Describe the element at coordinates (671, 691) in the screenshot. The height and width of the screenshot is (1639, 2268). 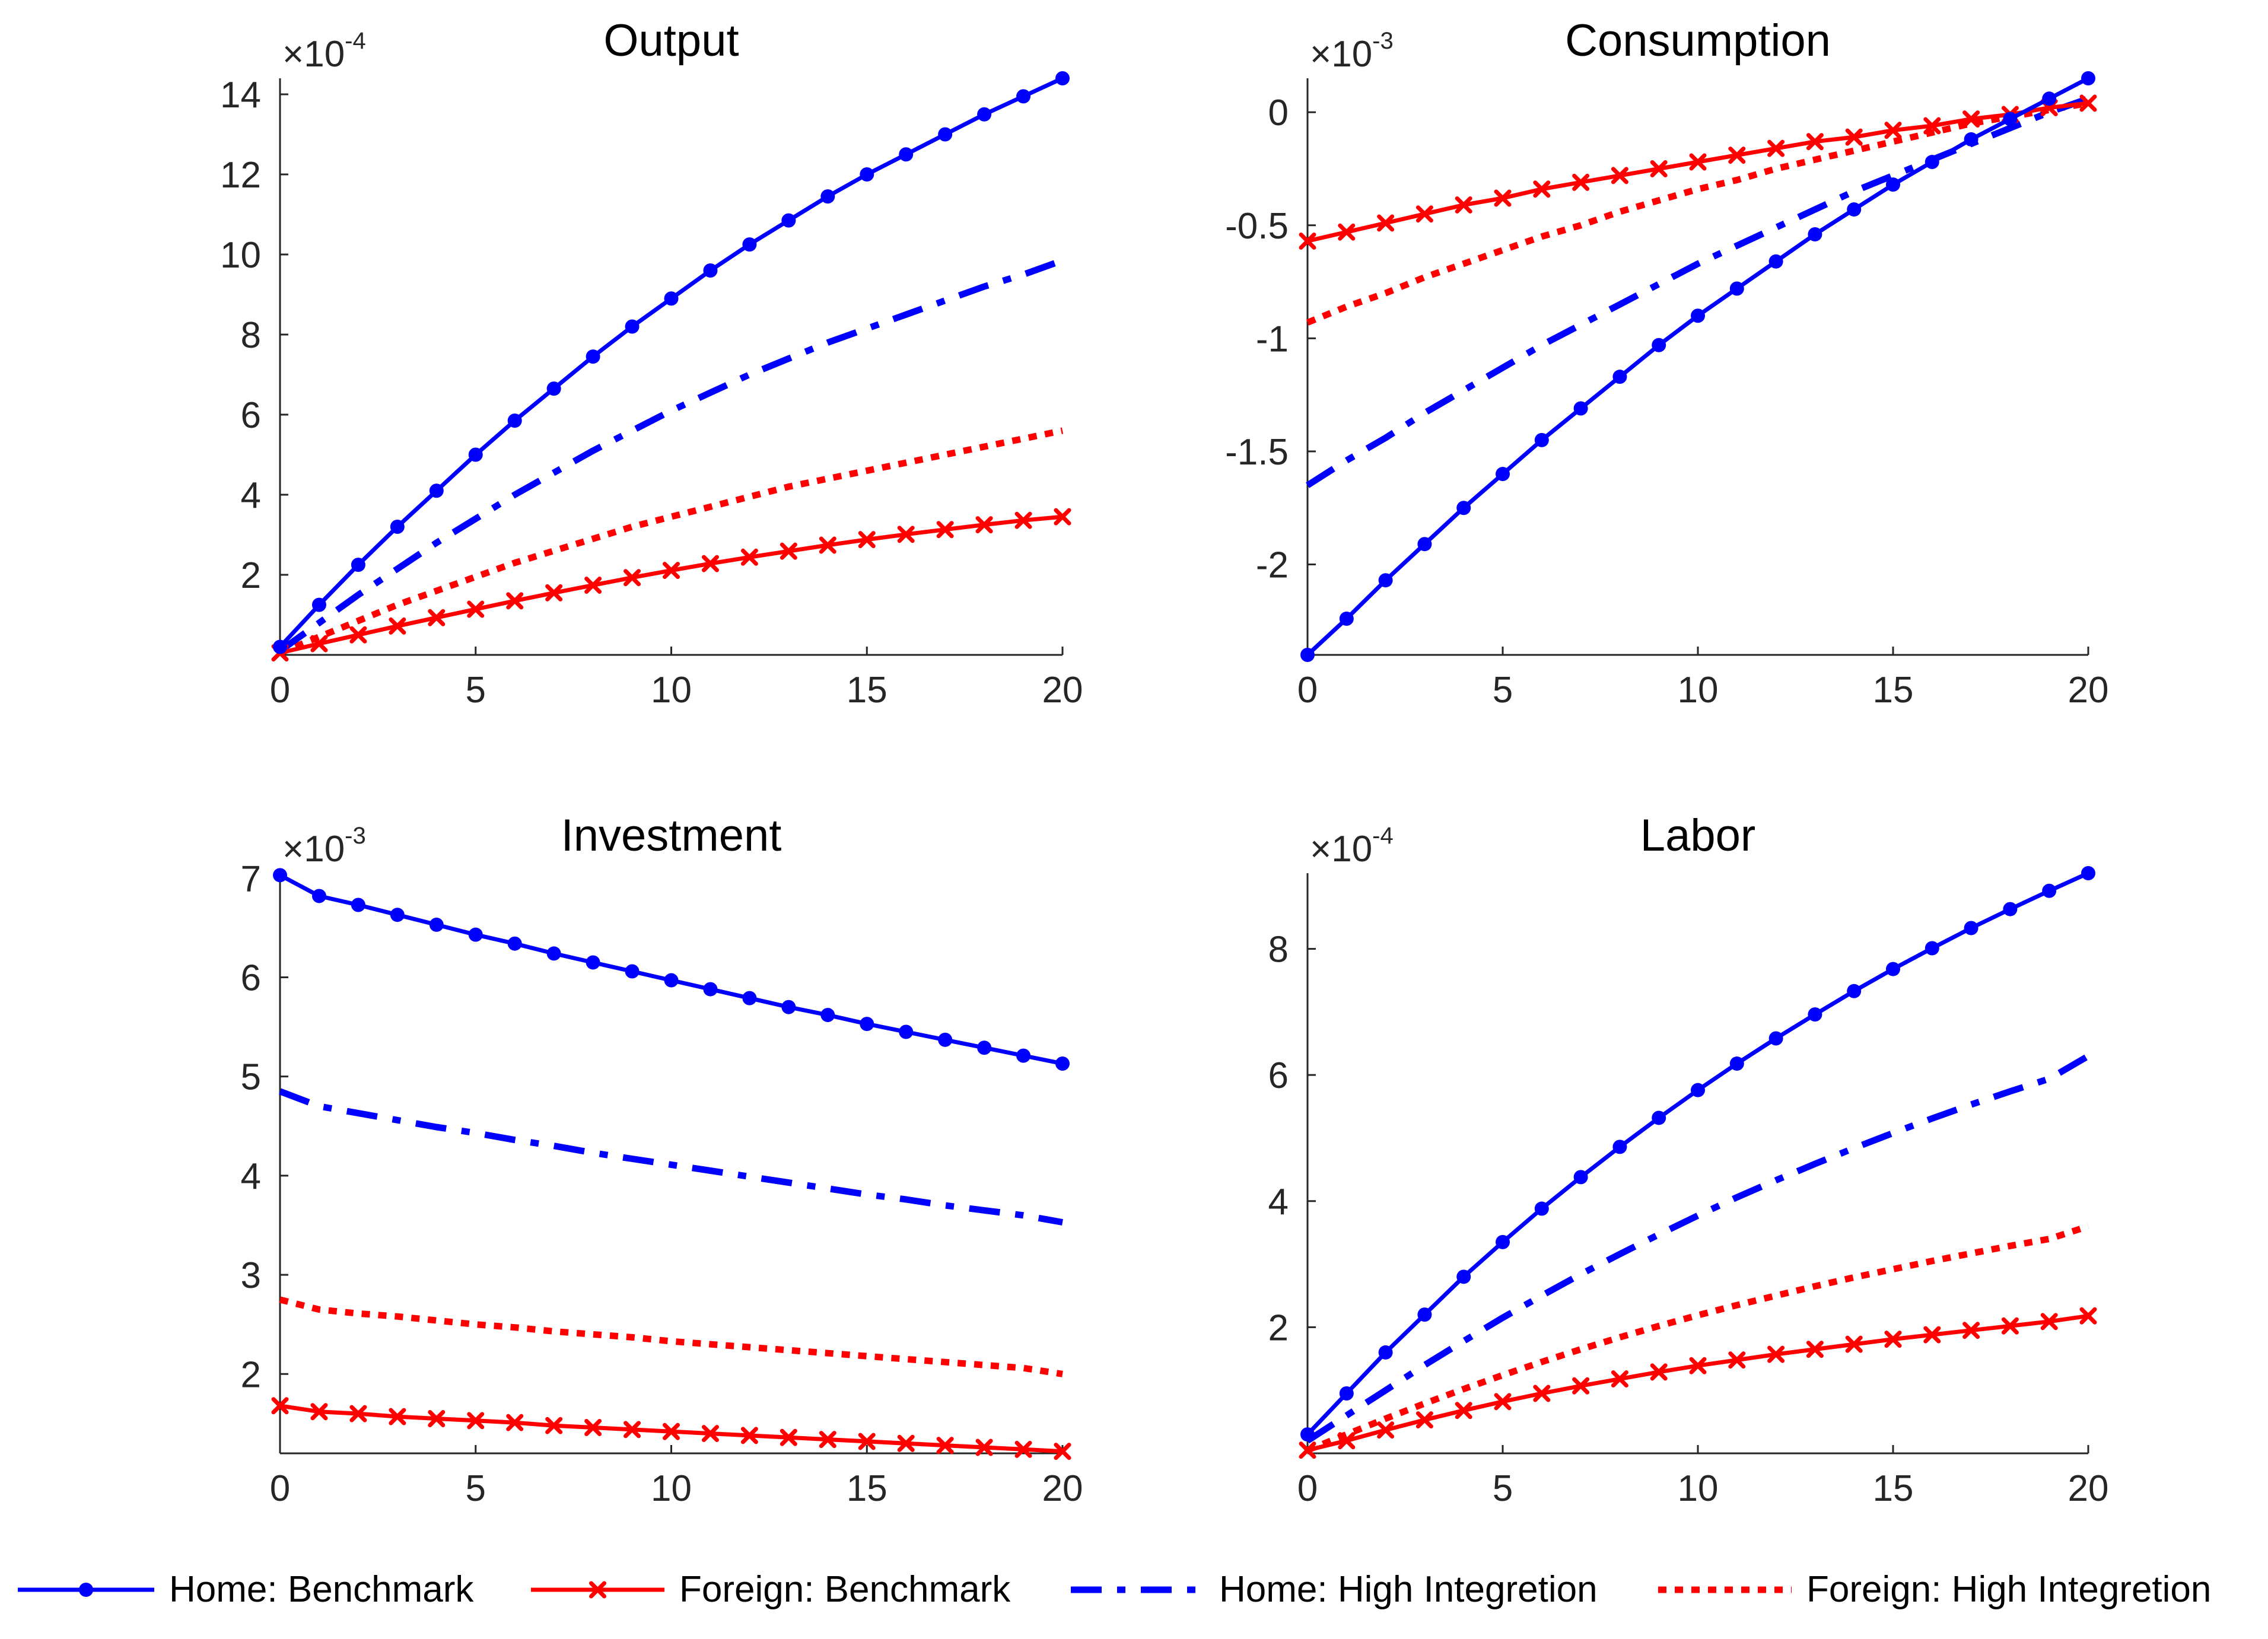
I see `x-tick-label: 10` at that location.